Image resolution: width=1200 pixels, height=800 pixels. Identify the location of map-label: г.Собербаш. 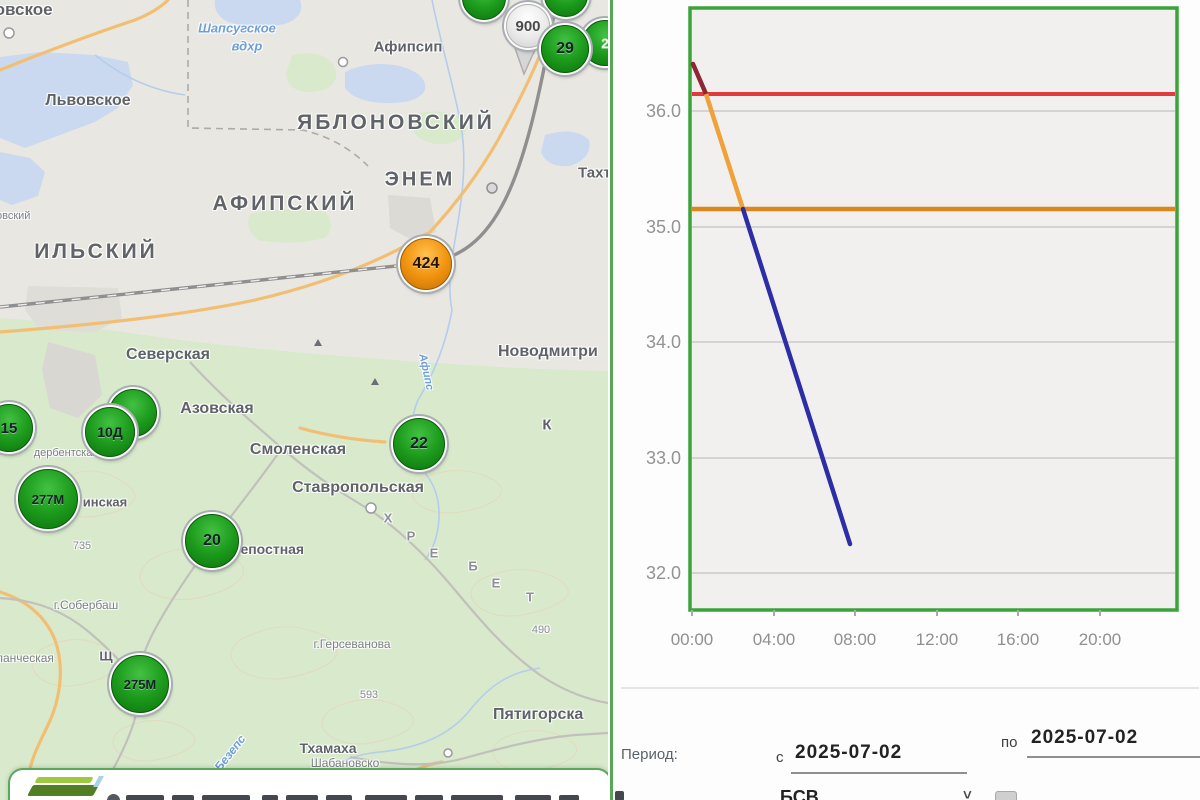
(86, 605).